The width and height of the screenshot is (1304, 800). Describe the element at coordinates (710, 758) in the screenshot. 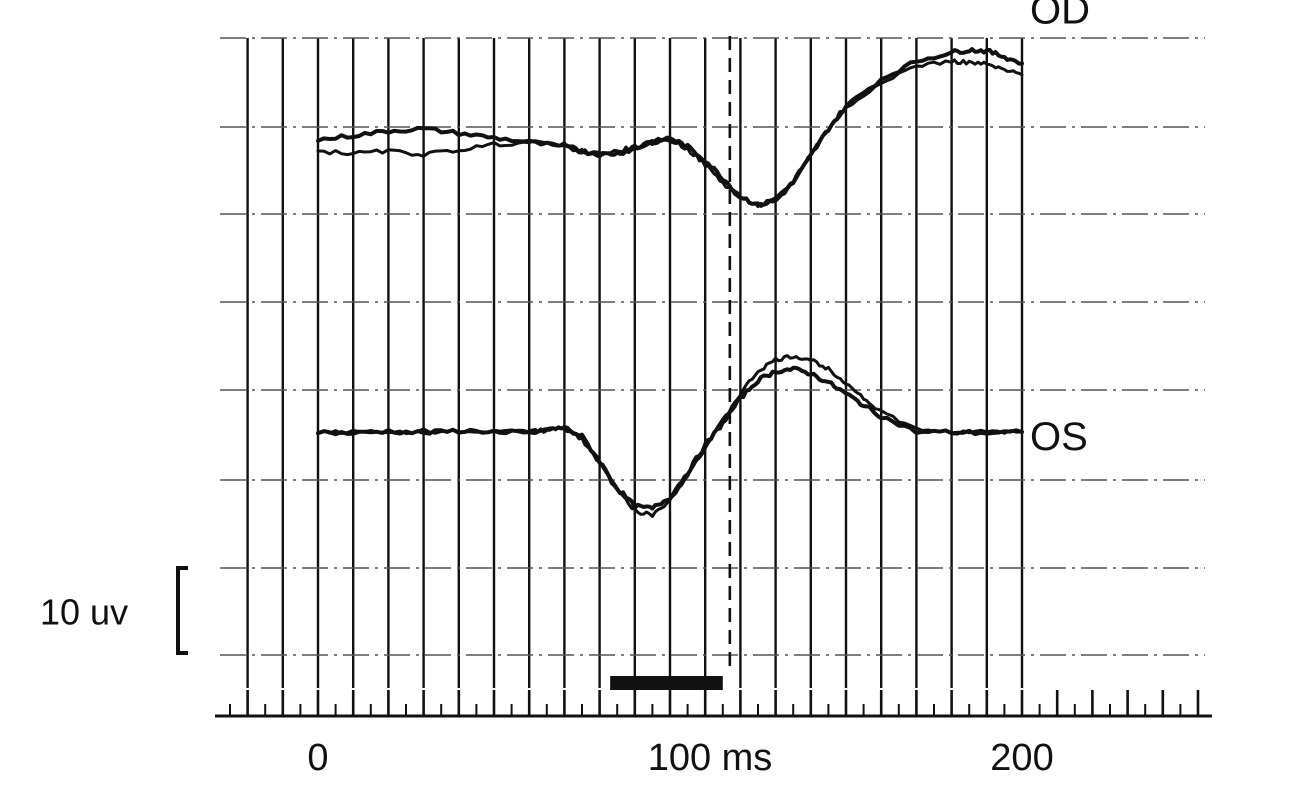

I see `x-tick-label: 100 ms` at that location.